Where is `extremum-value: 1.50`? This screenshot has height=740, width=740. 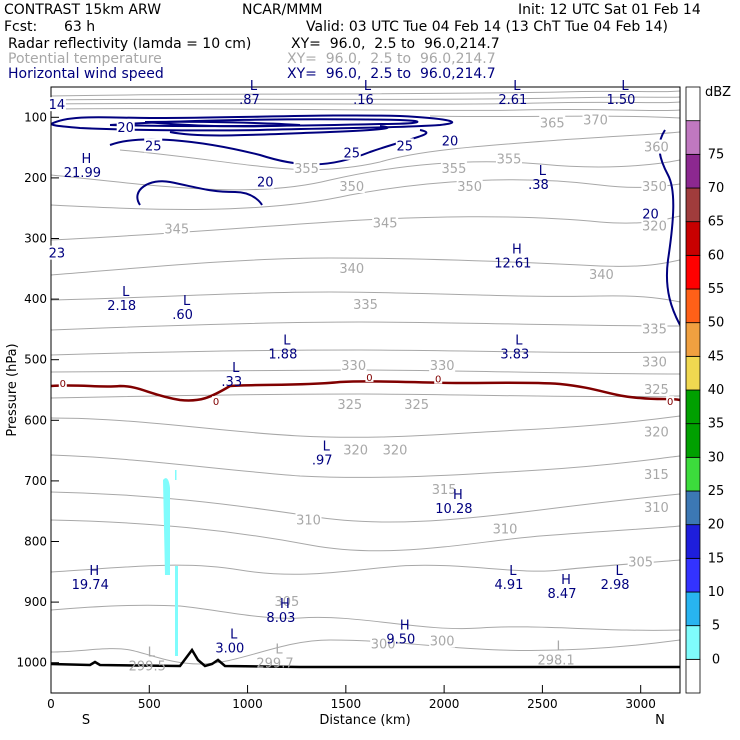 extremum-value: 1.50 is located at coordinates (620, 100).